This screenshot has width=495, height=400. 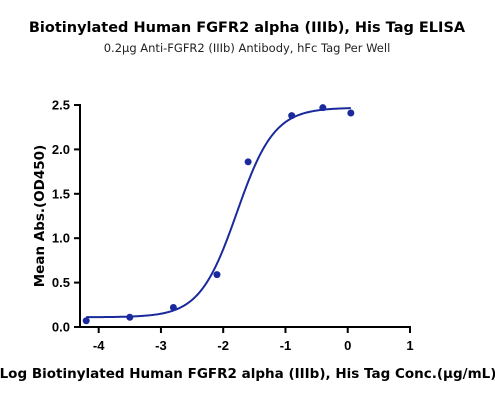 What do you see at coordinates (99, 345) in the screenshot?
I see `x-tick-label: -4` at bounding box center [99, 345].